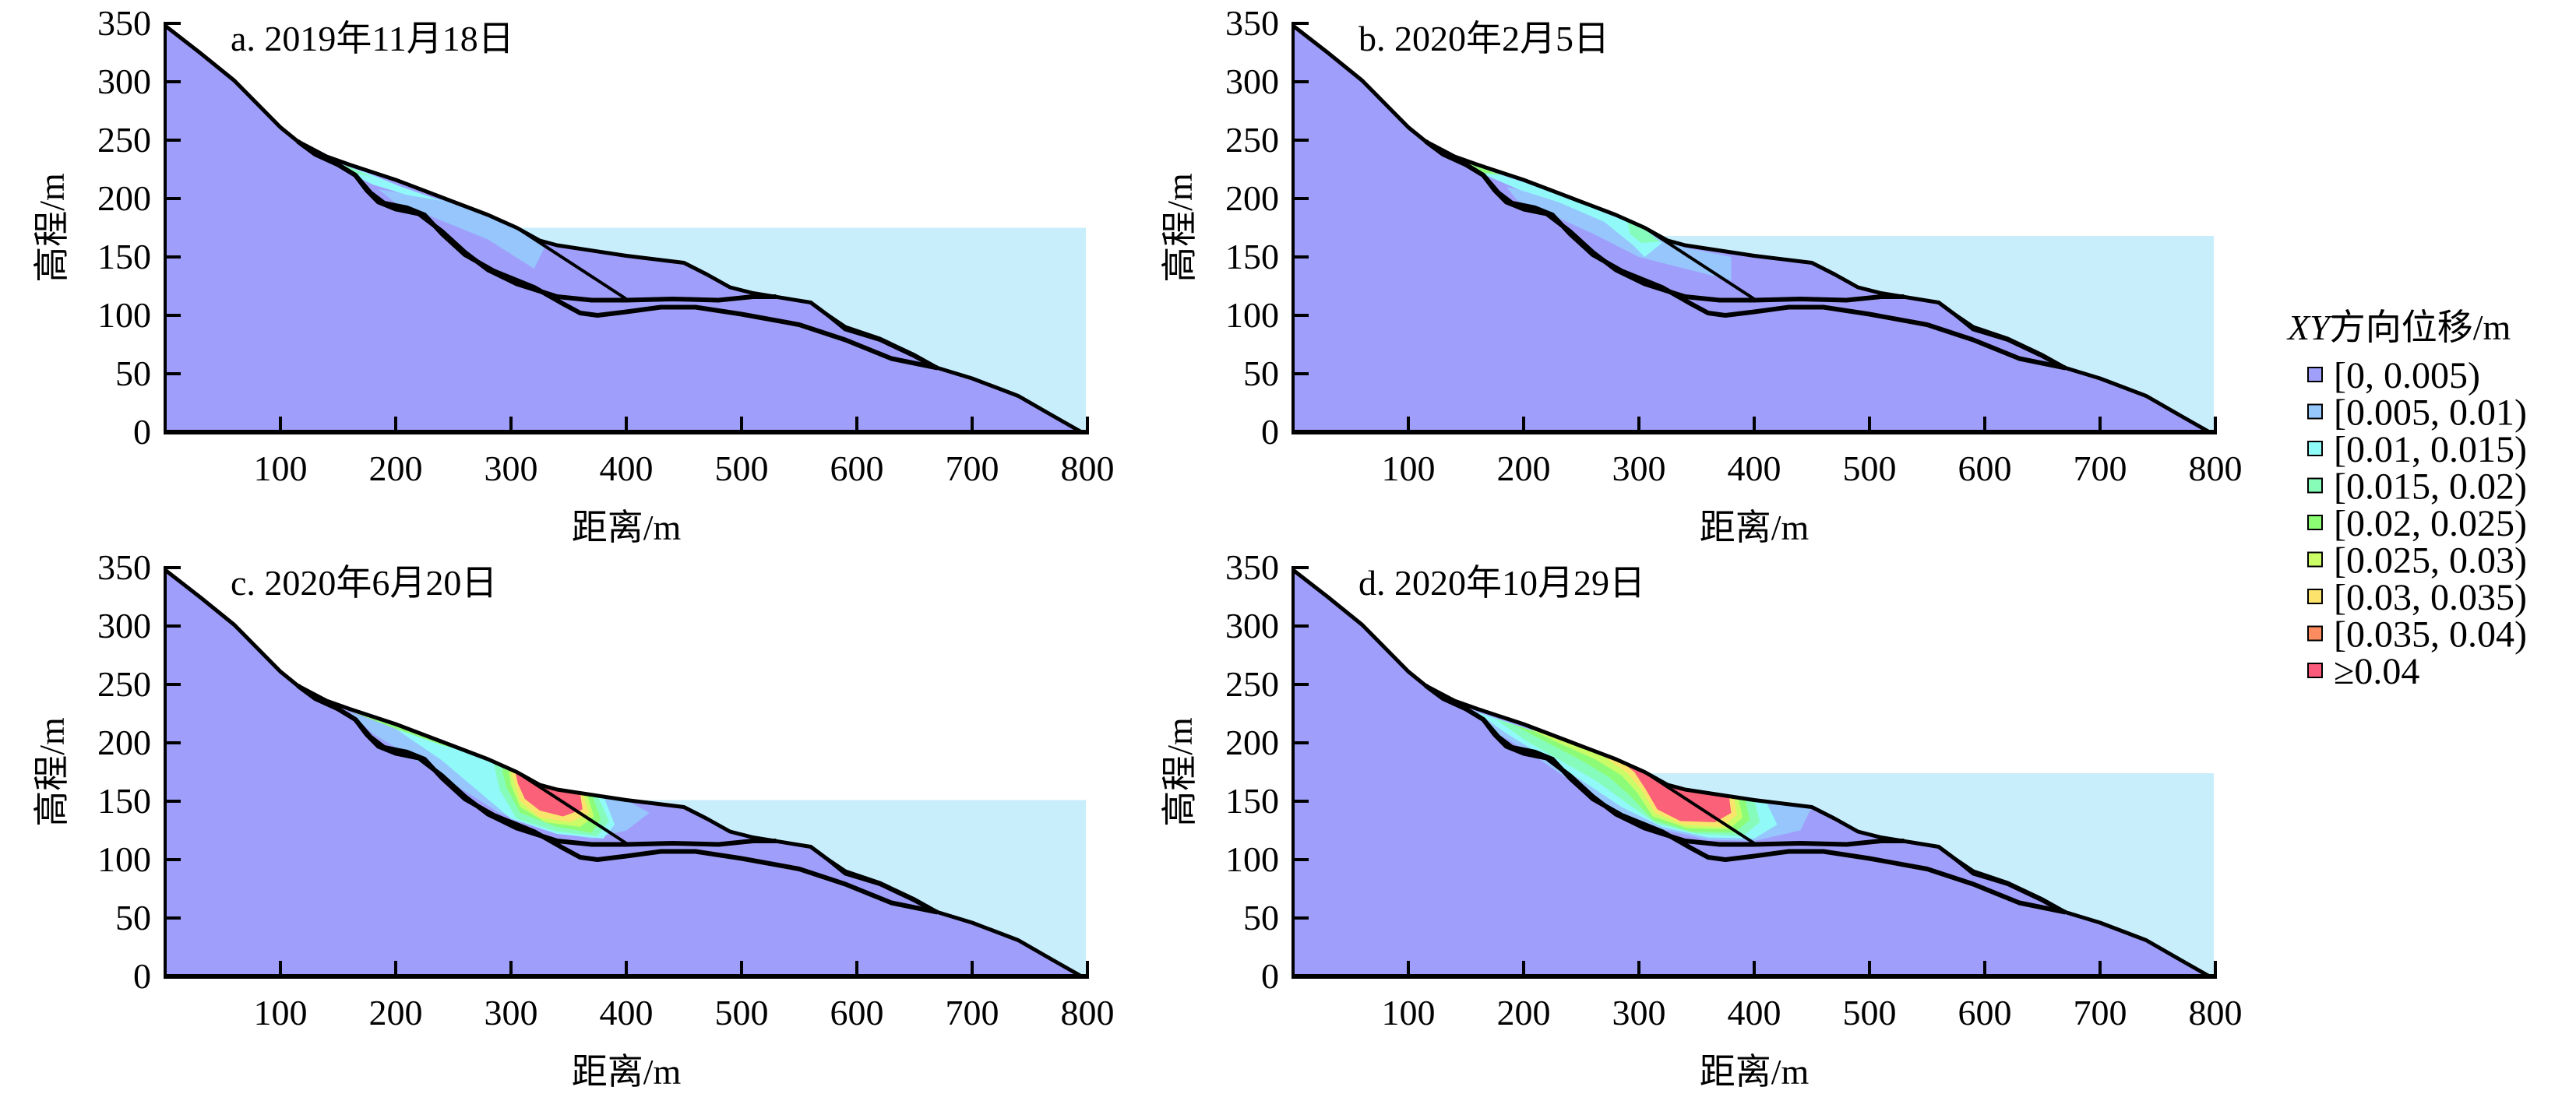 This screenshot has width=2576, height=1101. What do you see at coordinates (2417, 487) in the screenshot?
I see `legend-item: [0.015, 0.02)` at bounding box center [2417, 487].